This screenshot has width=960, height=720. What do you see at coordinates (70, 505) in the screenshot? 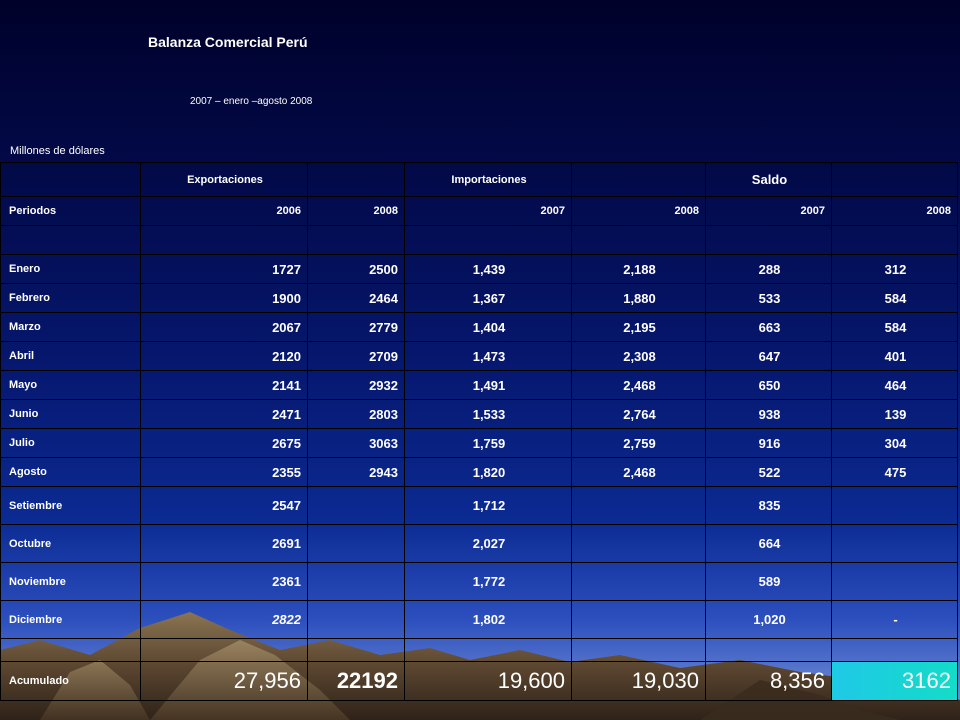
I see `month-label: Setiembre` at bounding box center [70, 505].